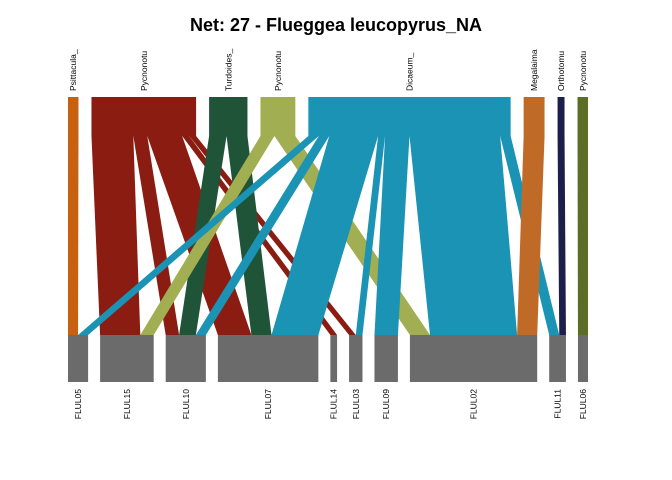 The width and height of the screenshot is (672, 480). I want to click on higher-label-7: Pycnonotu, so click(583, 71).